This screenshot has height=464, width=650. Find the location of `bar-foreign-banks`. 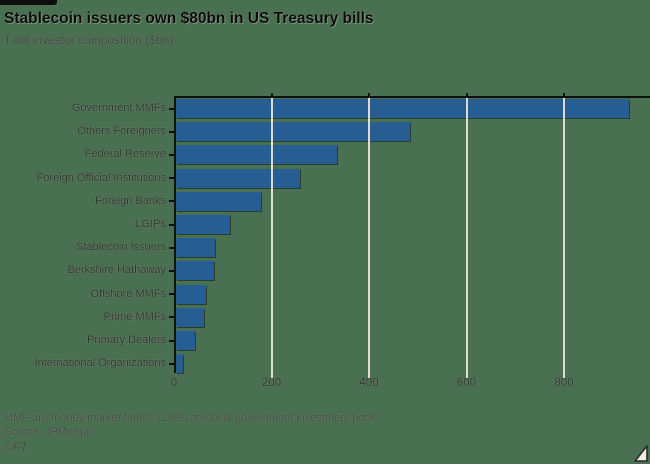

bar-foreign-banks is located at coordinates (219, 201).